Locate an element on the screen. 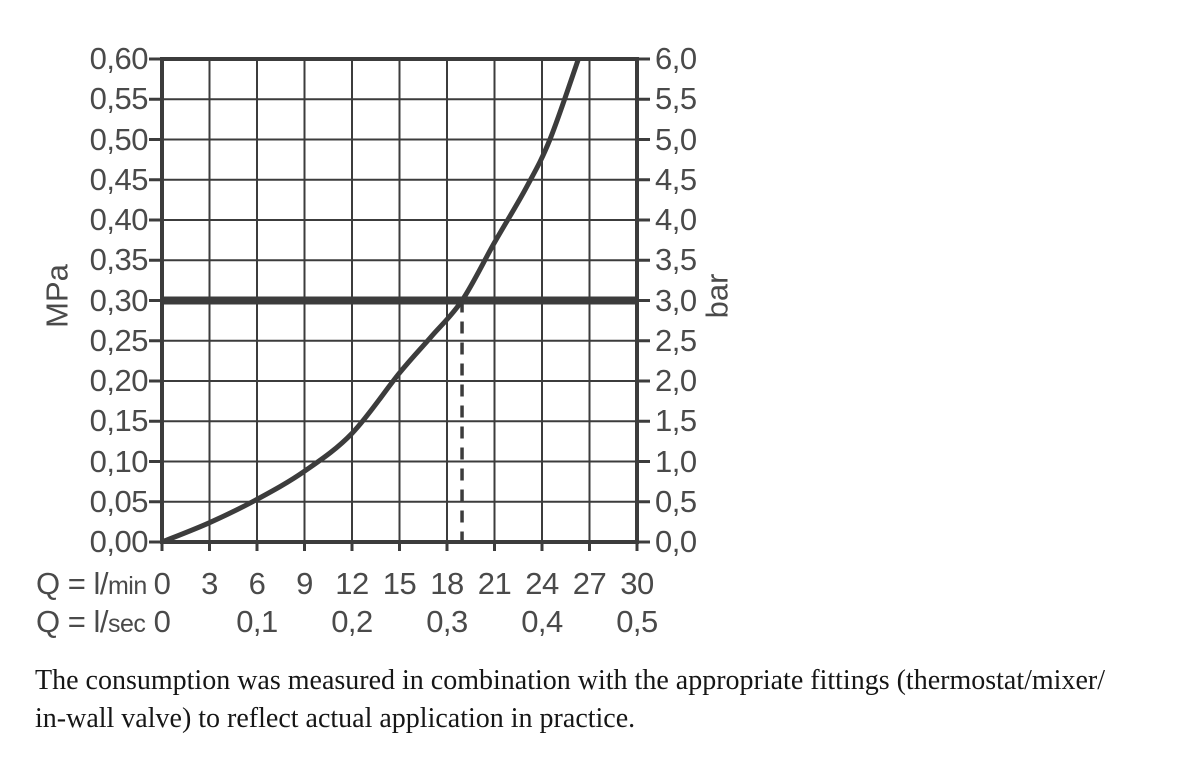 The height and width of the screenshot is (765, 1200). y-axis-right-tick-label: 5,5 is located at coordinates (676, 99).